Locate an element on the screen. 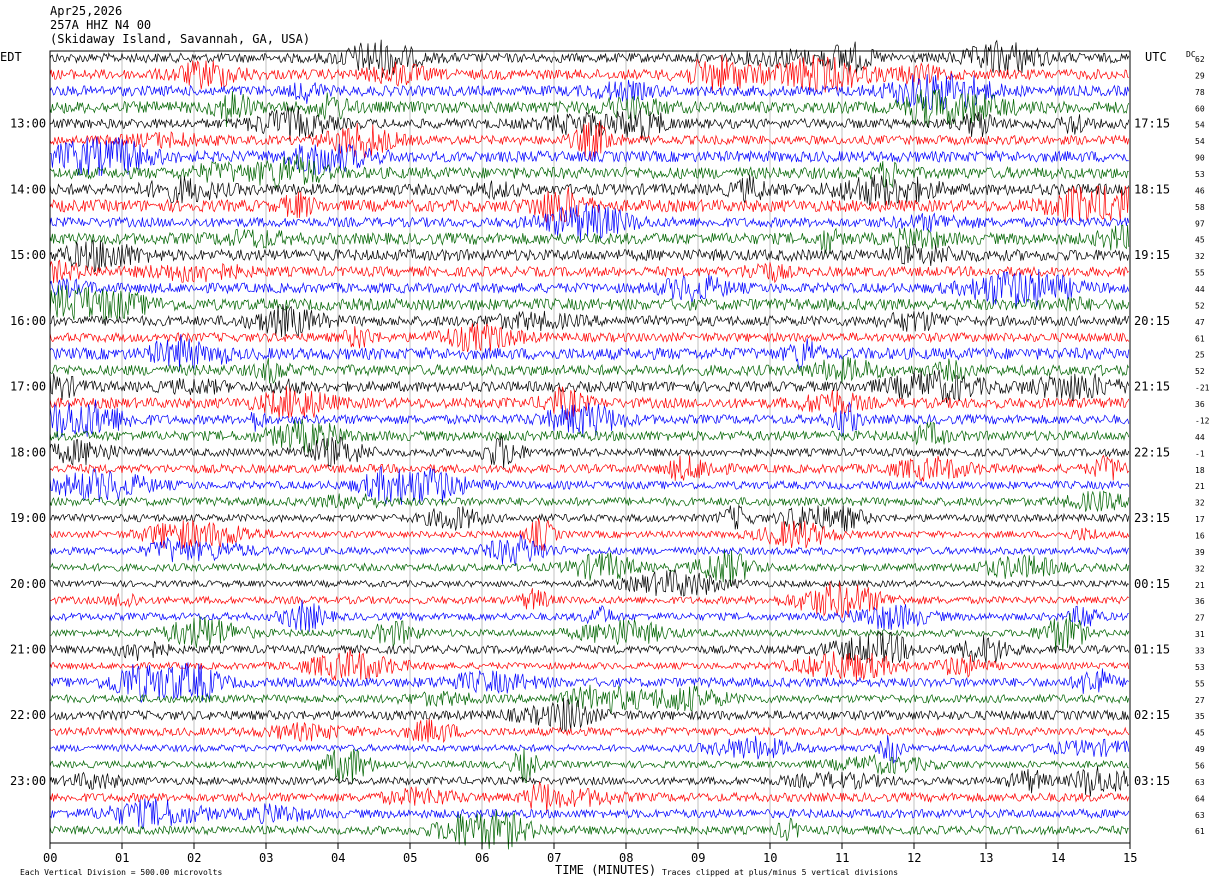 This screenshot has width=1210, height=886. x-tick-label-13: 13 is located at coordinates (986, 858).